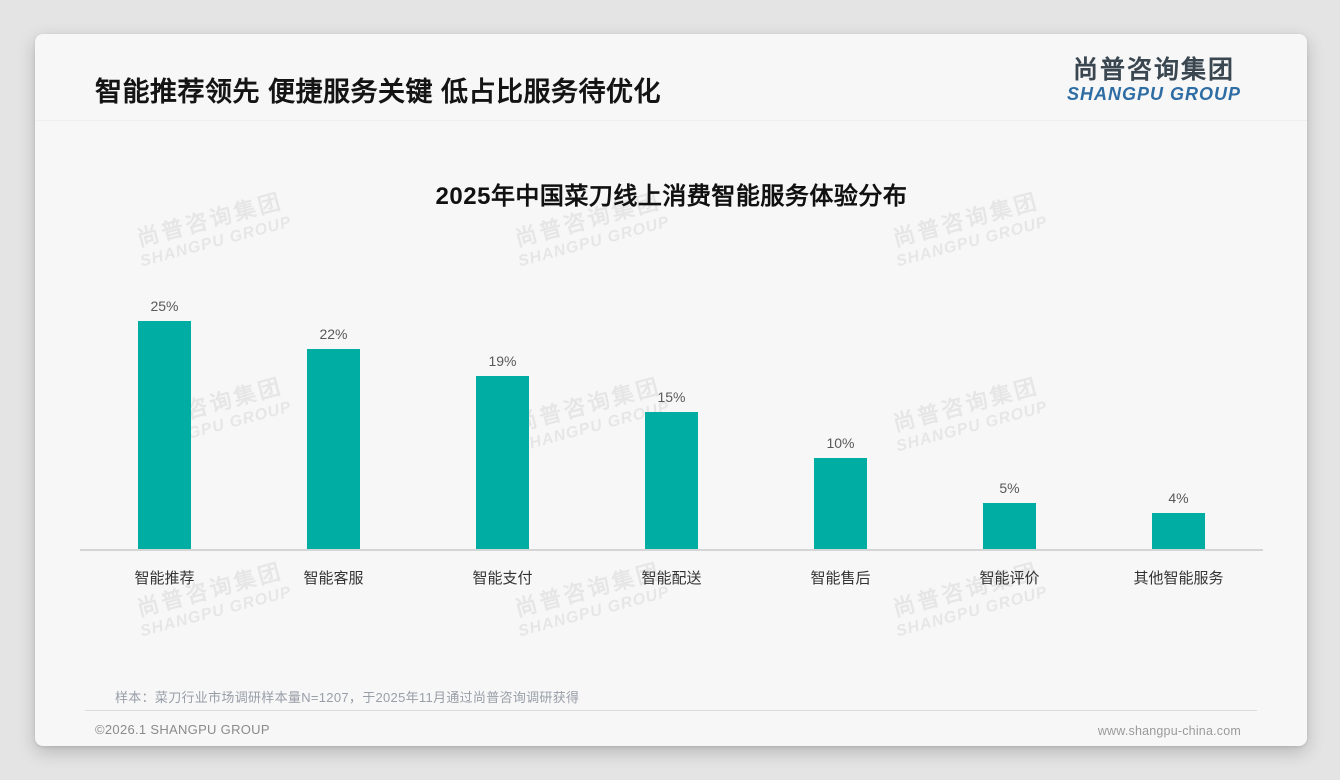  Describe the element at coordinates (182, 729) in the screenshot. I see `copyright-text: ©2026.1 SHANGPU GROUP` at that location.